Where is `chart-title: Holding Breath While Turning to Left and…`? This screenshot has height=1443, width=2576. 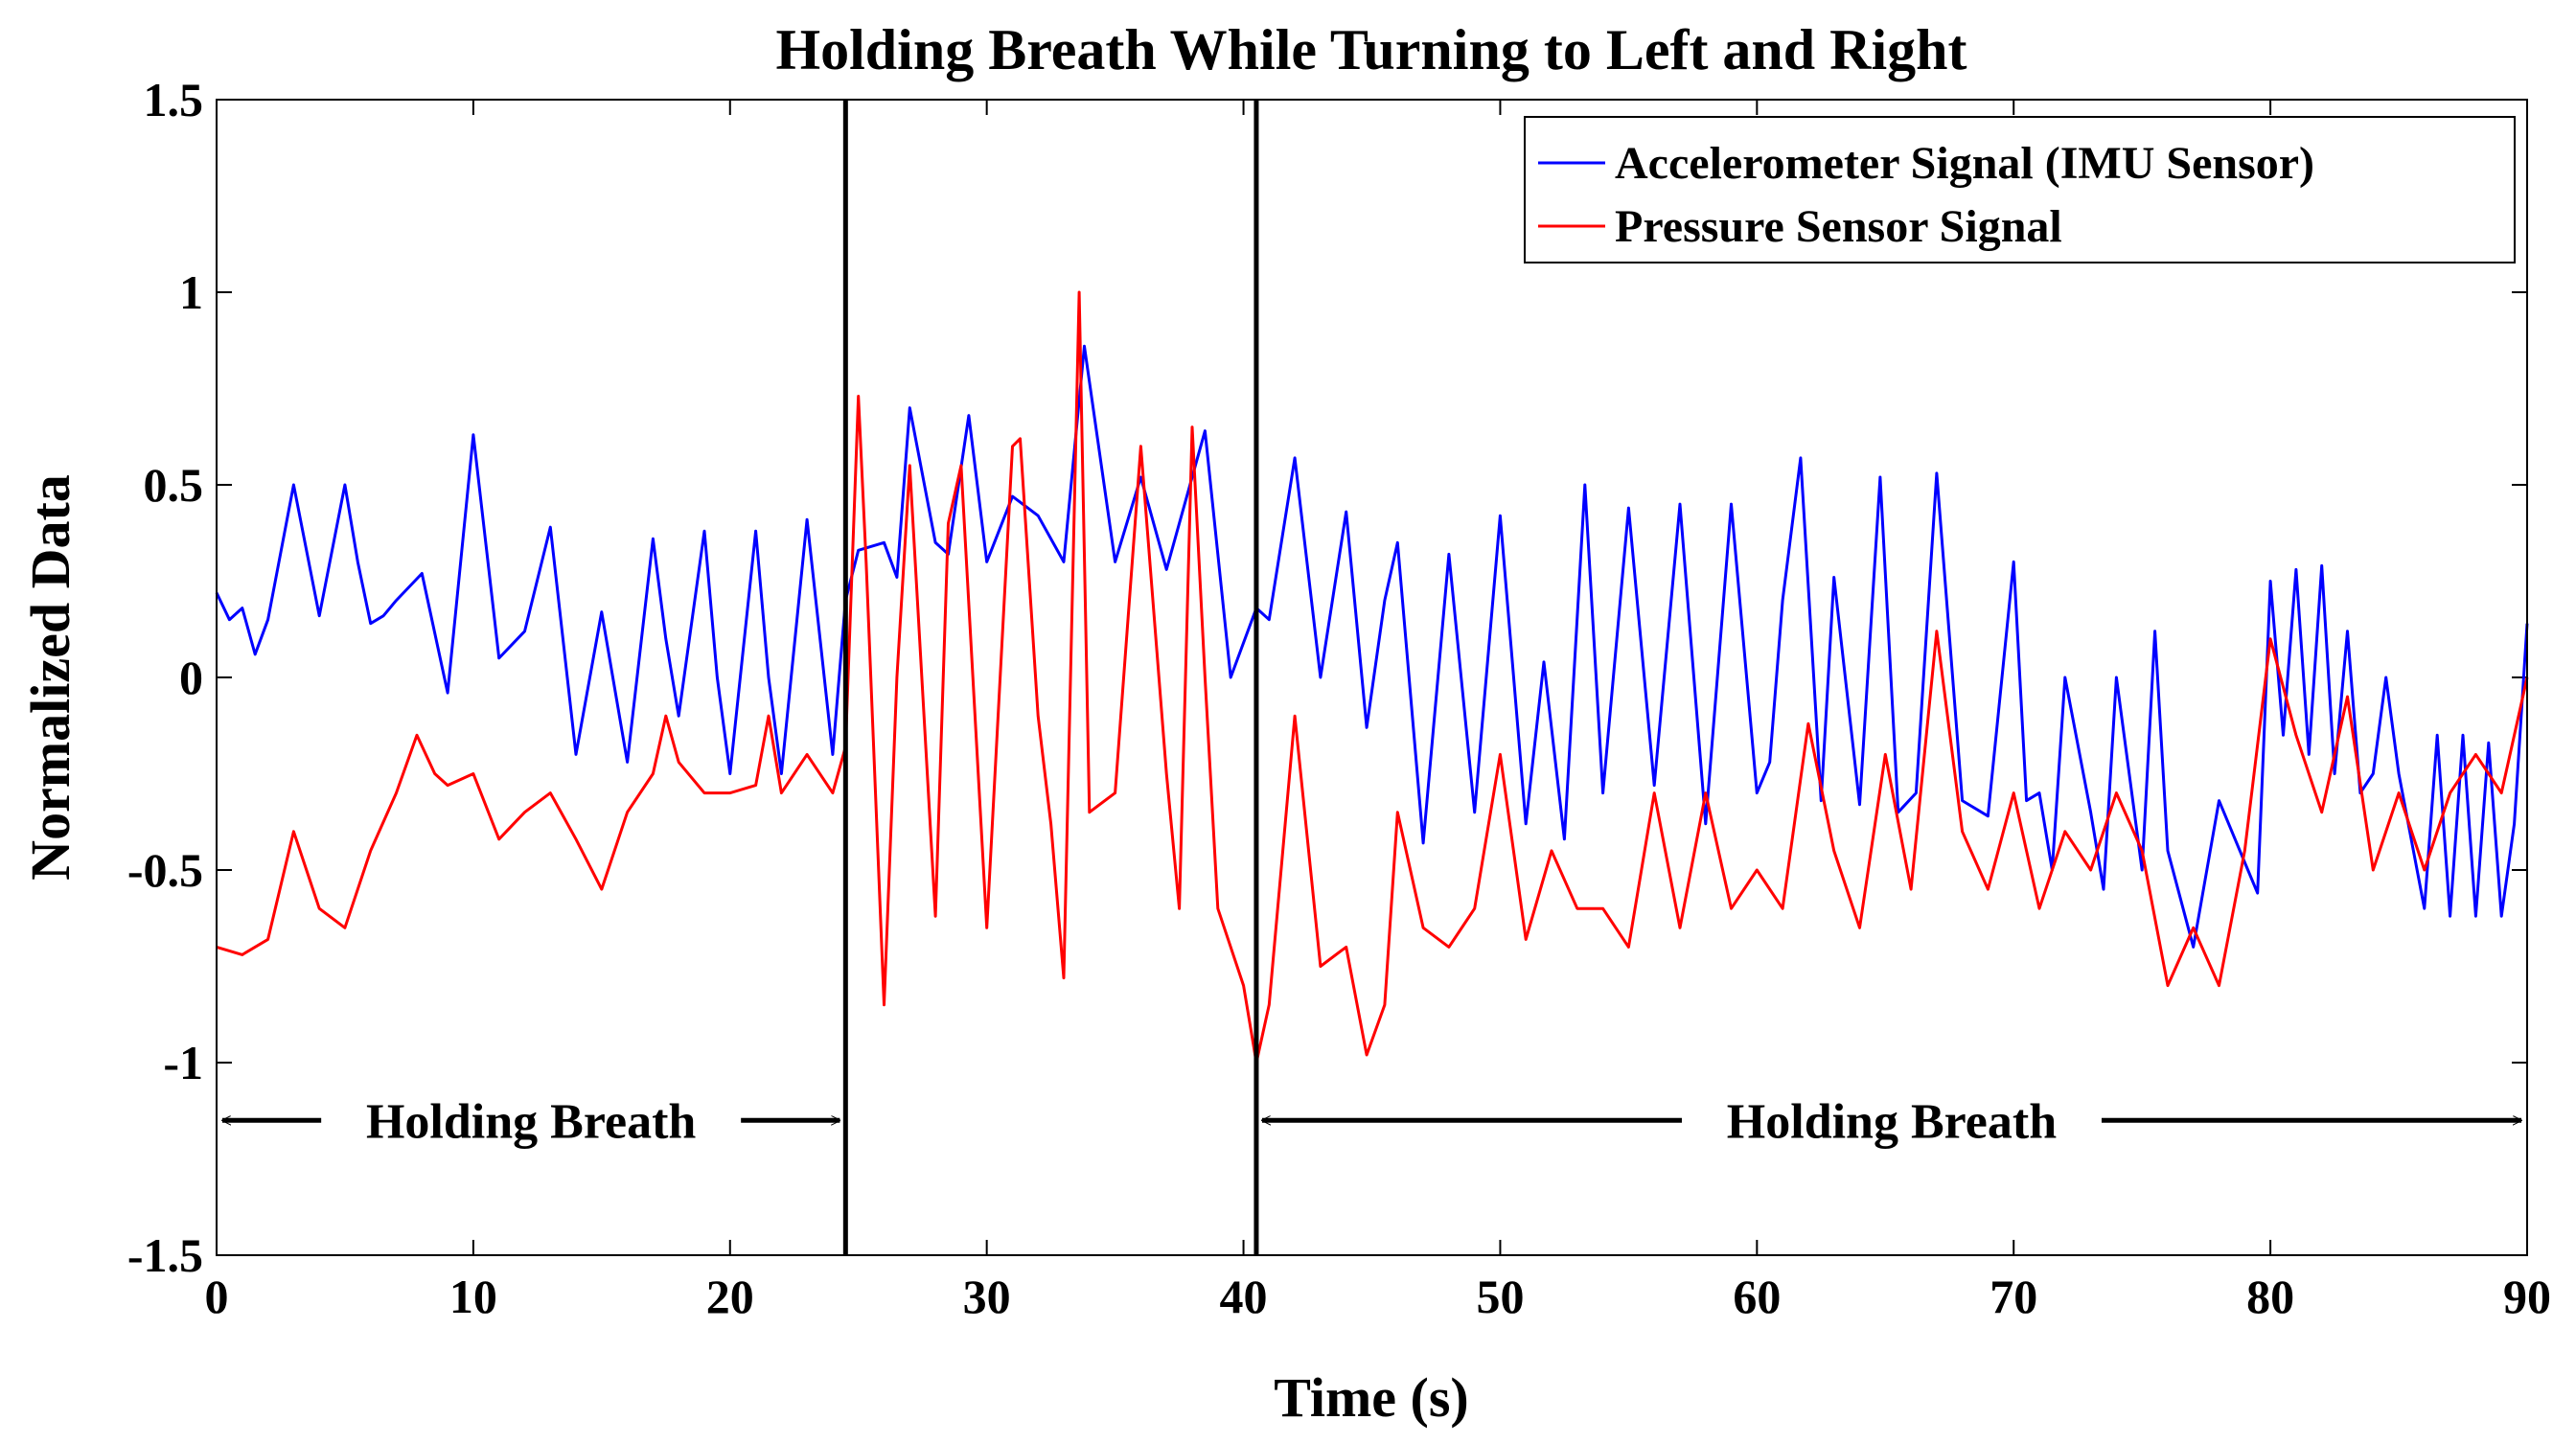
chart-title: Holding Breath While Turning to Left and… is located at coordinates (1370, 49).